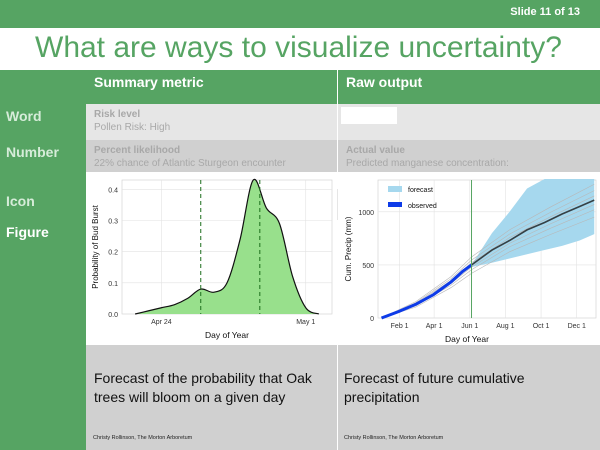 The image size is (600, 450). What do you see at coordinates (43, 335) in the screenshot?
I see `row-label-figure: Figure` at bounding box center [43, 335].